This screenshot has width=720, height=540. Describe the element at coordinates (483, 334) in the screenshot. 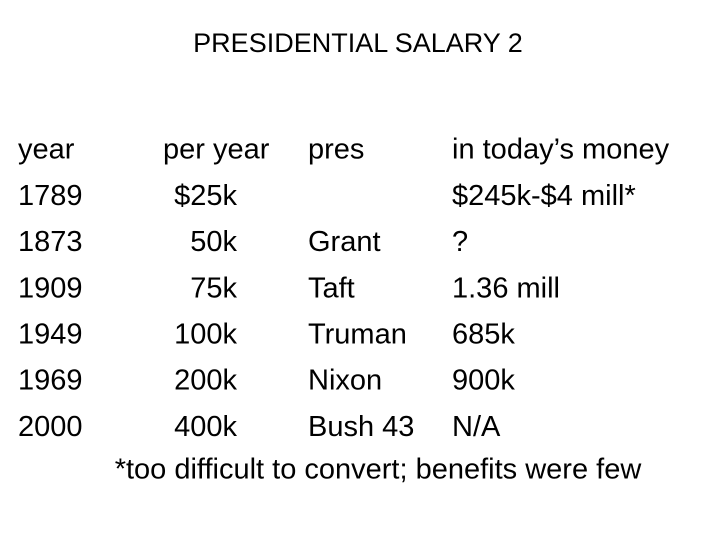

I see `todays-money-cell: 685k` at that location.